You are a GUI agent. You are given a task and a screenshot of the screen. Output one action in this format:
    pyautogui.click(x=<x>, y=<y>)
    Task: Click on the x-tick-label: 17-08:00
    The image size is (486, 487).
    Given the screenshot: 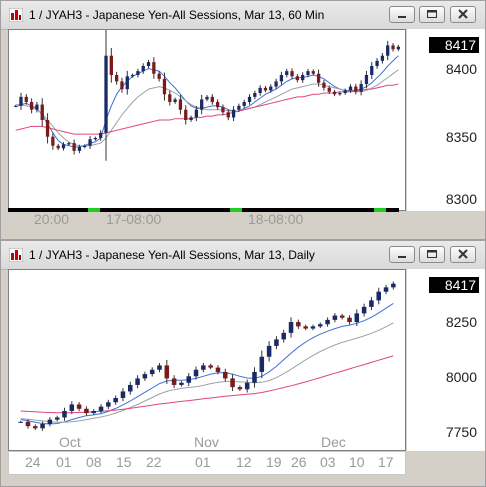 What is the action you would take?
    pyautogui.click(x=134, y=219)
    